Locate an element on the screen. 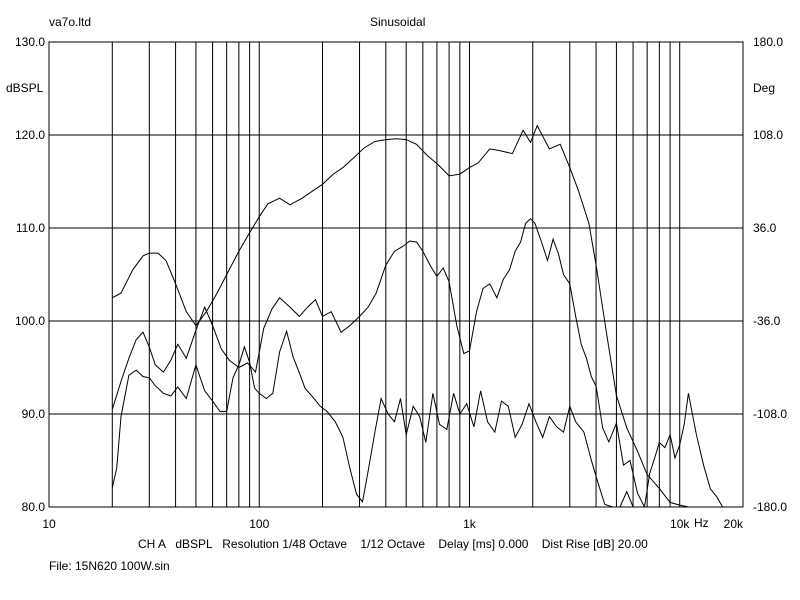 This screenshot has width=800, height=600. left-y-tick-labels: 80.0 90.0 100.0 110.0 120.0 130.0 is located at coordinates (30, 274).